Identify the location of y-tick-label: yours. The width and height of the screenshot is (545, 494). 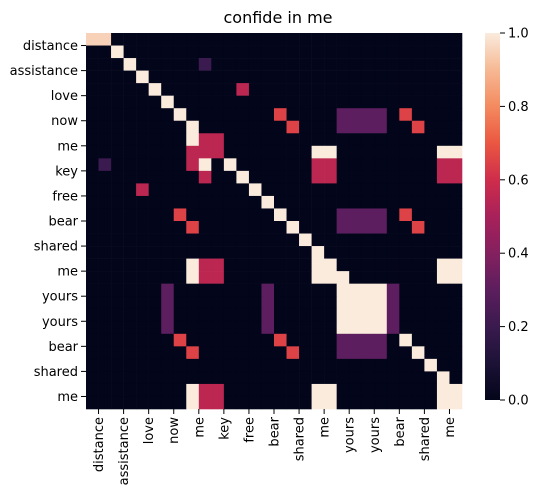
(60, 297).